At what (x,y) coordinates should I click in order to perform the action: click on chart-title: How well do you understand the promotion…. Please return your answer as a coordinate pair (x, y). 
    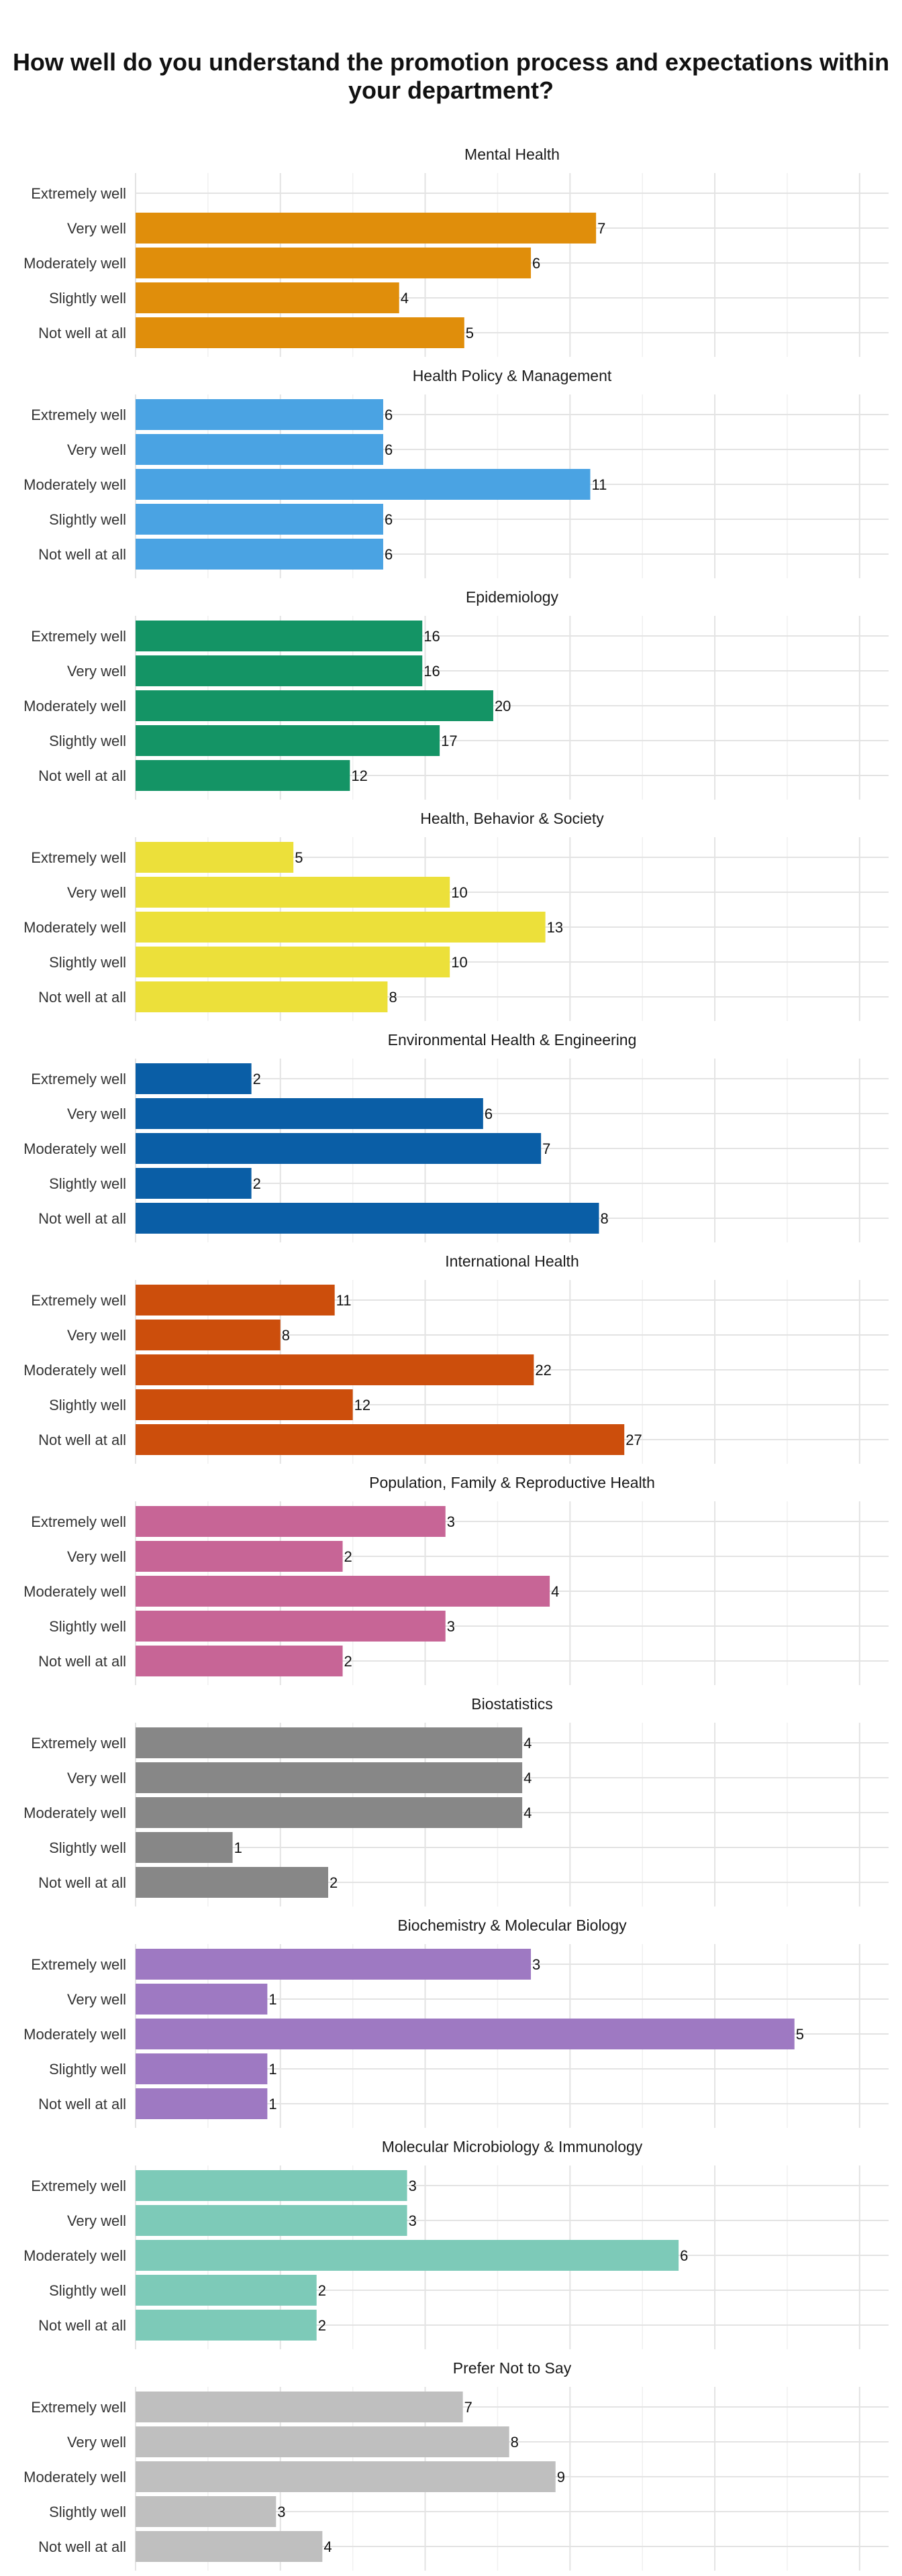
    Looking at the image, I should click on (451, 76).